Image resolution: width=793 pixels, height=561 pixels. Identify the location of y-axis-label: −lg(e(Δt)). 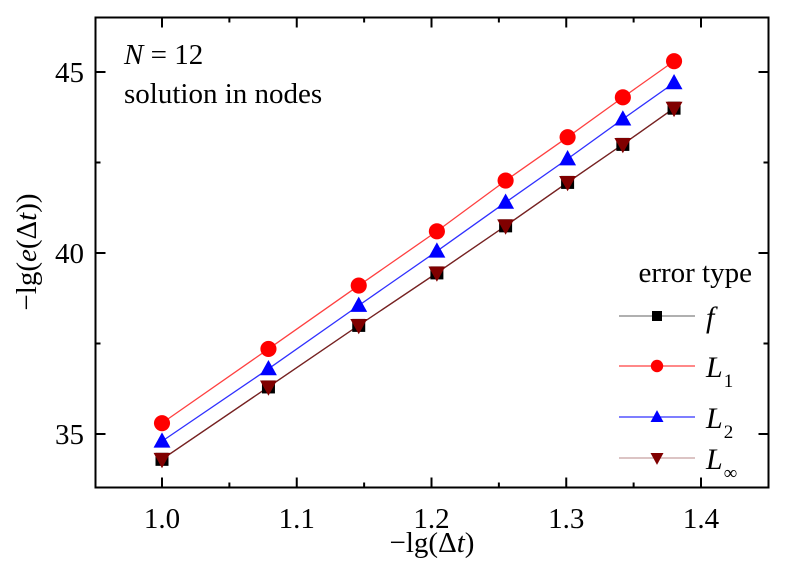
(27, 251).